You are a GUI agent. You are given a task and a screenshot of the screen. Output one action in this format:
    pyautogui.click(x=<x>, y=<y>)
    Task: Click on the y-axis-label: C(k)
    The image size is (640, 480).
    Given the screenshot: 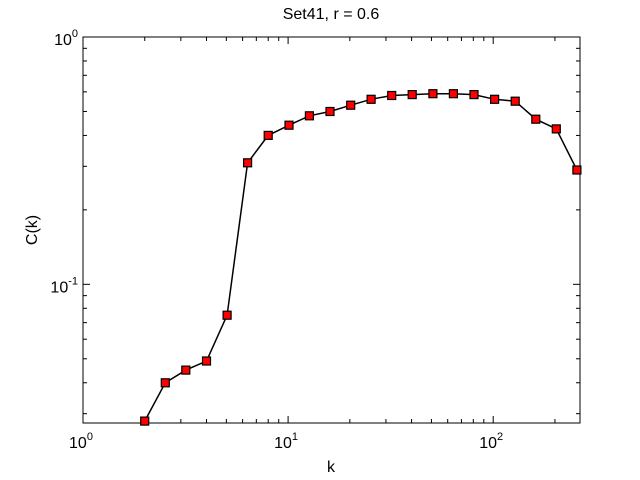 What is the action you would take?
    pyautogui.click(x=32, y=230)
    